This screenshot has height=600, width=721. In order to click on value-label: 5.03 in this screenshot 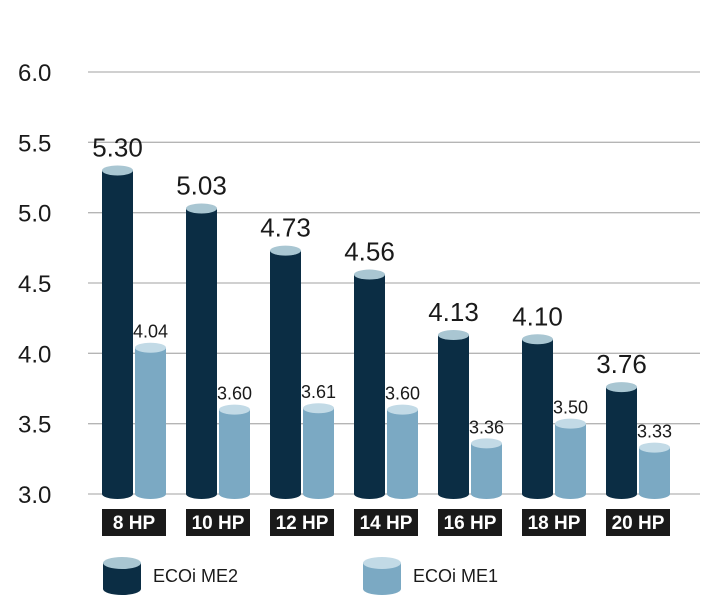, I will do `click(201, 185)`.